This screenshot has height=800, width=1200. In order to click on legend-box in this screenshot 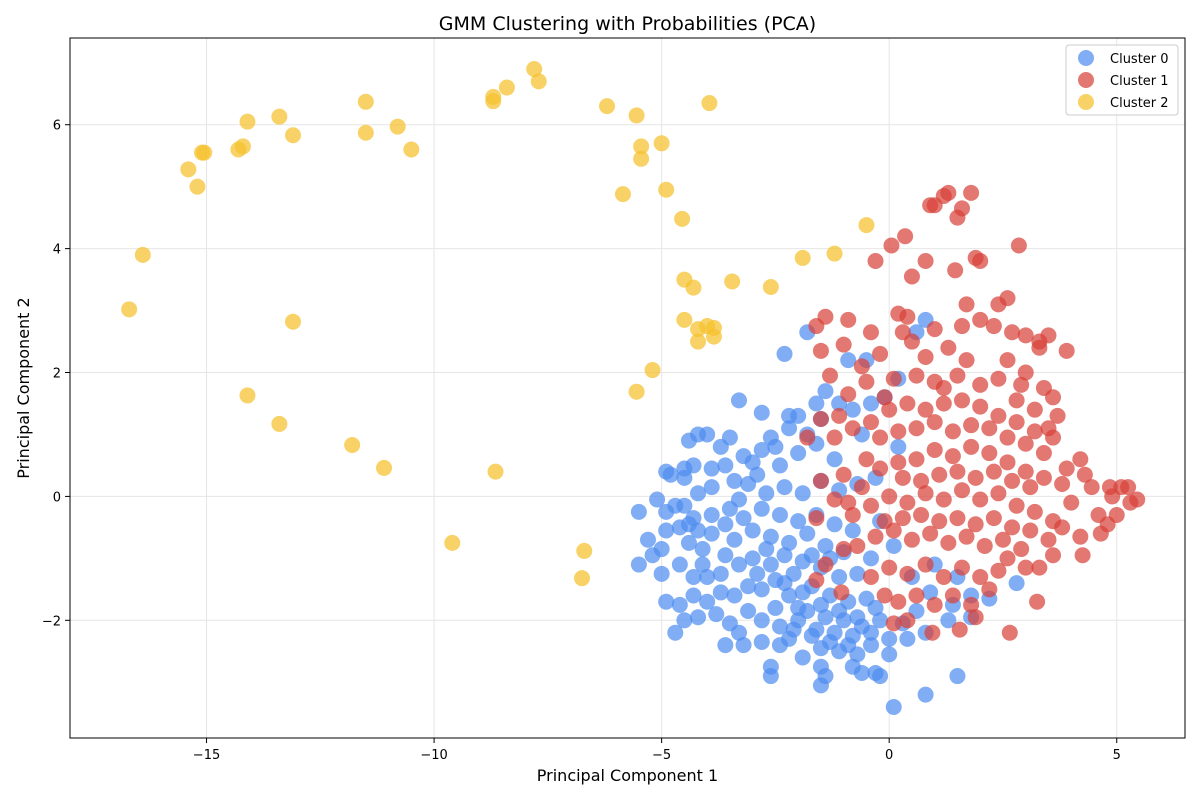, I will do `click(1122, 80)`.